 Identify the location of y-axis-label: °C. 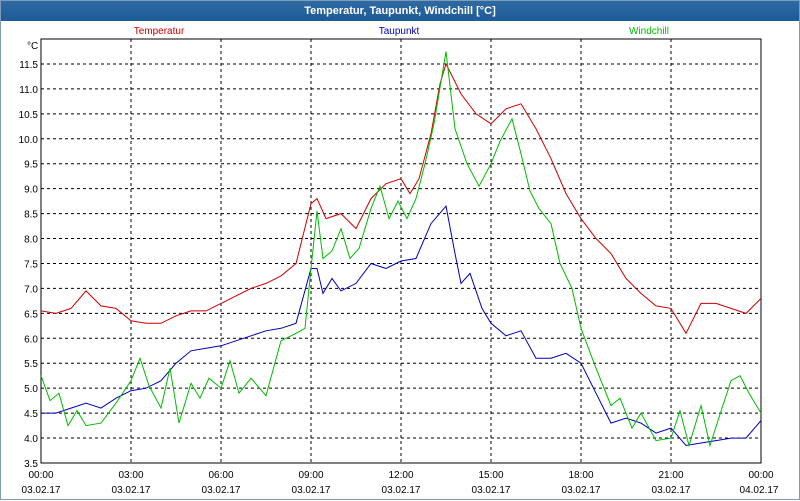
(32, 46).